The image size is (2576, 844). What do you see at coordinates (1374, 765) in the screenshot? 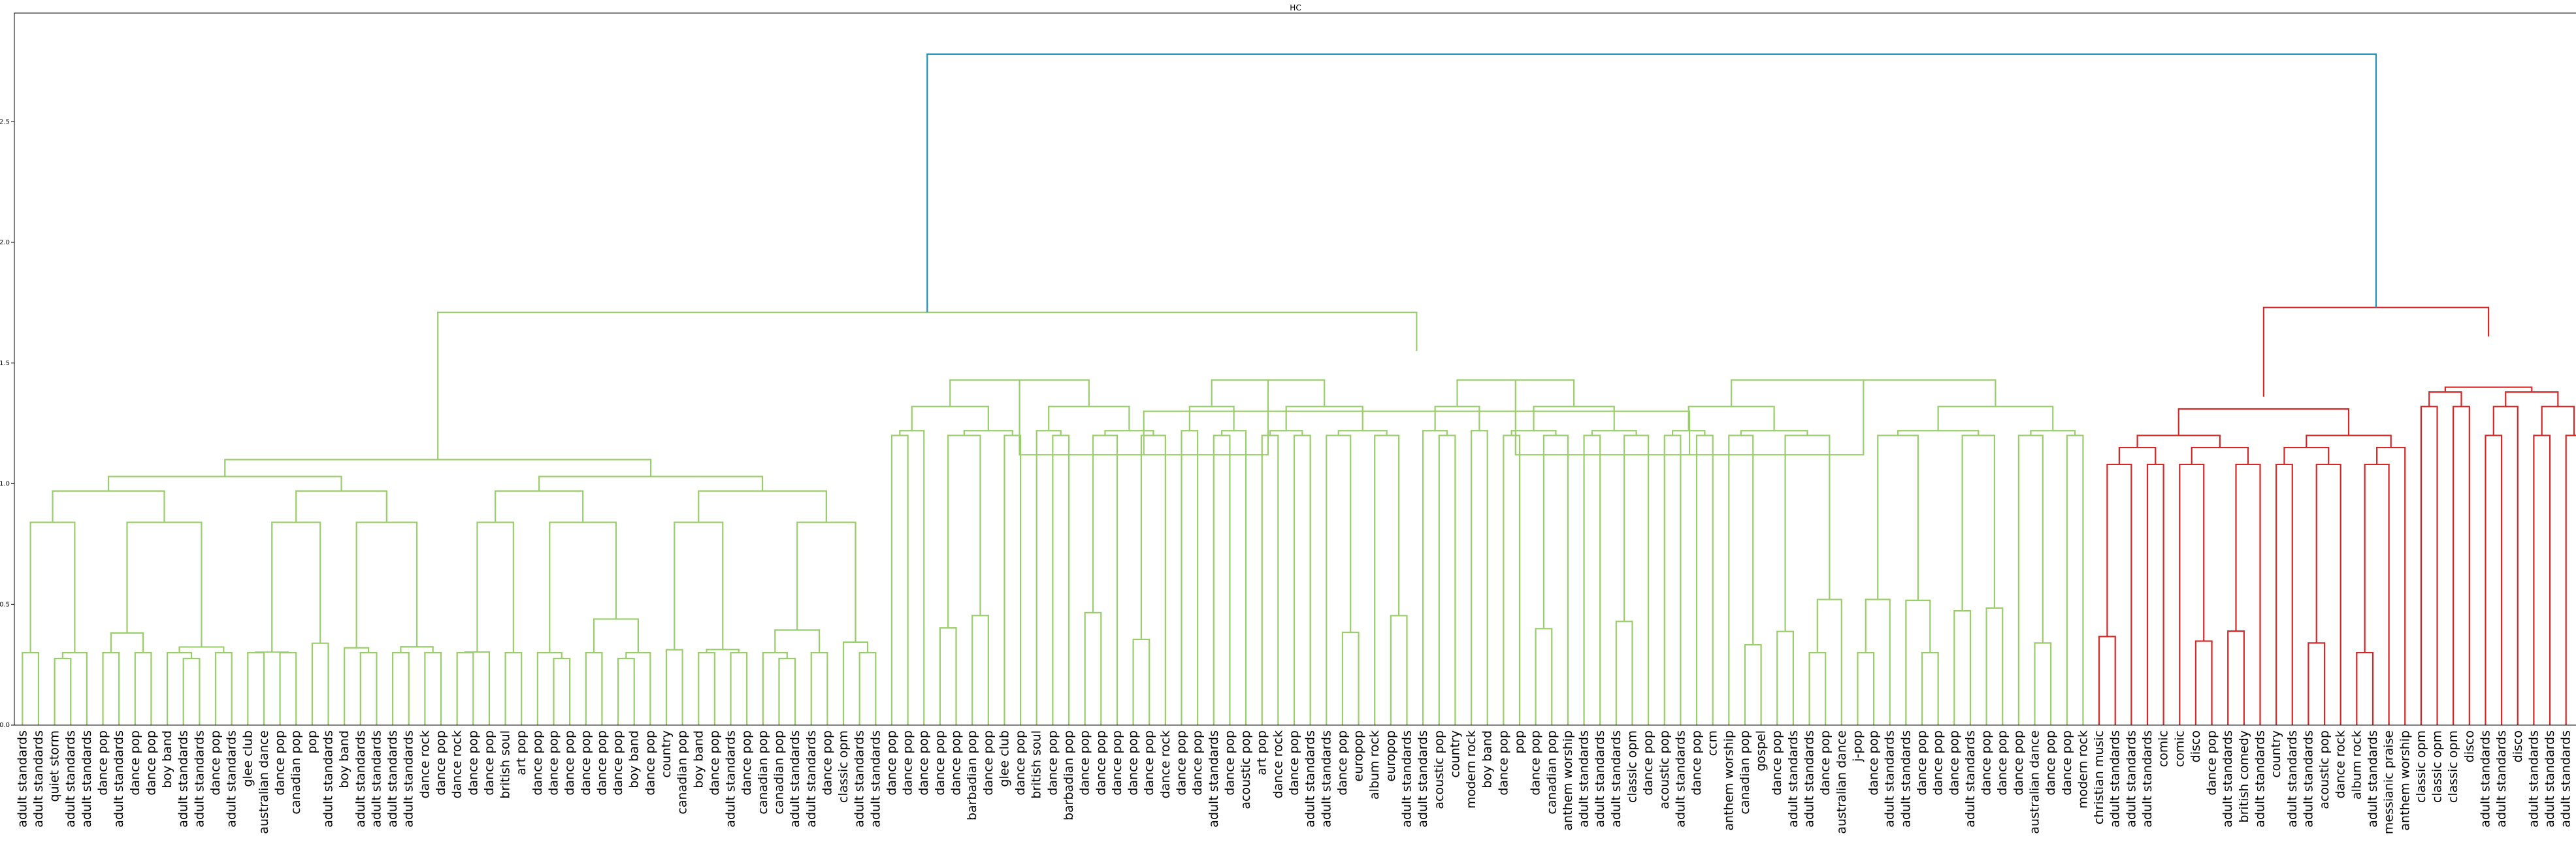
I see `leaf-label: album rock` at bounding box center [1374, 765].